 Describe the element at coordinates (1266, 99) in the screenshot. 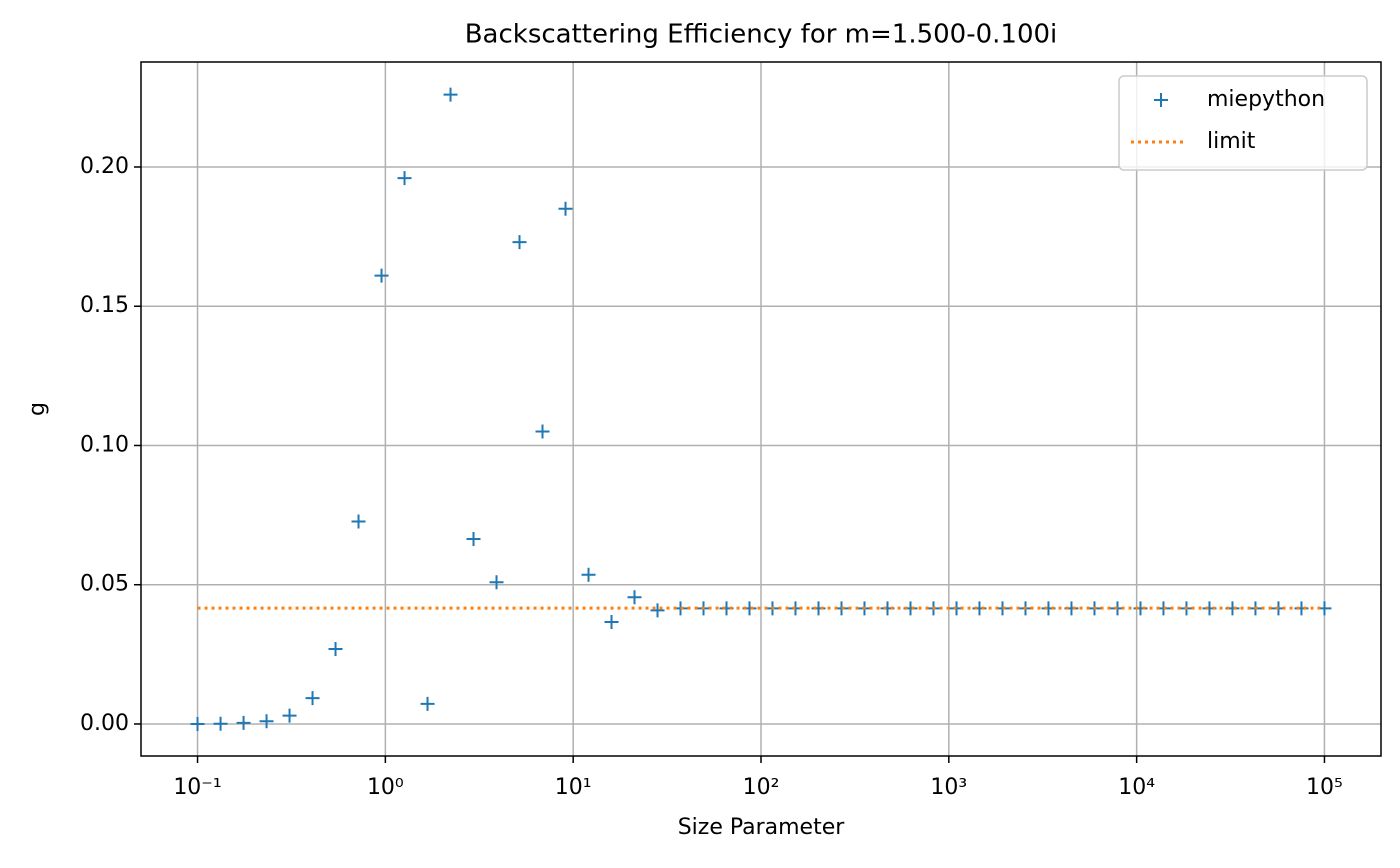

I see `legend-label: miepython` at that location.